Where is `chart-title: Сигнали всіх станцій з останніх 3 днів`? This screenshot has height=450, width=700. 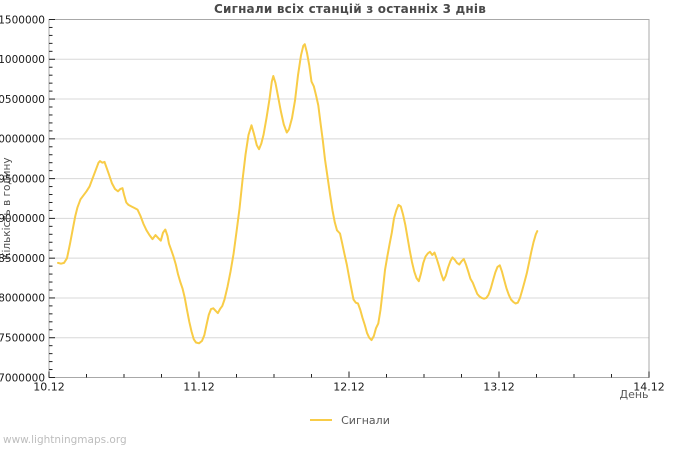 chart-title: Сигнали всіх станцій з останніх 3 днів is located at coordinates (350, 9).